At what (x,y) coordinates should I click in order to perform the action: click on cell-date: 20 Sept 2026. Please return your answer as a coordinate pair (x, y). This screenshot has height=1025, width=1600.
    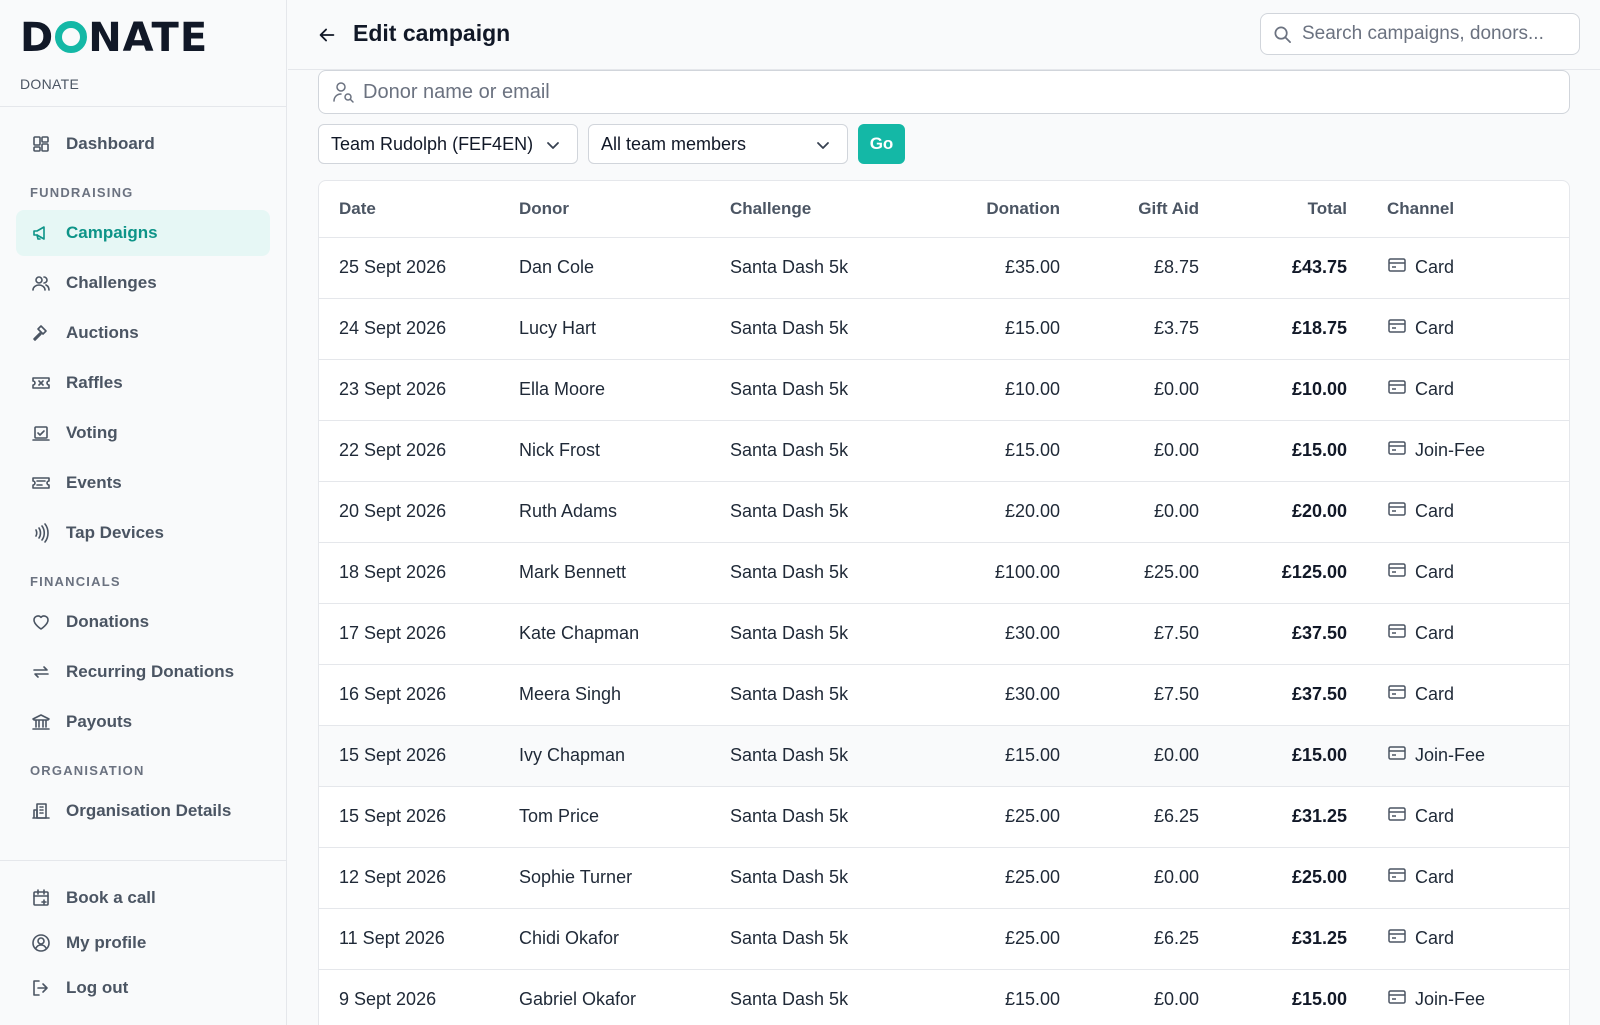
    Looking at the image, I should click on (419, 512).